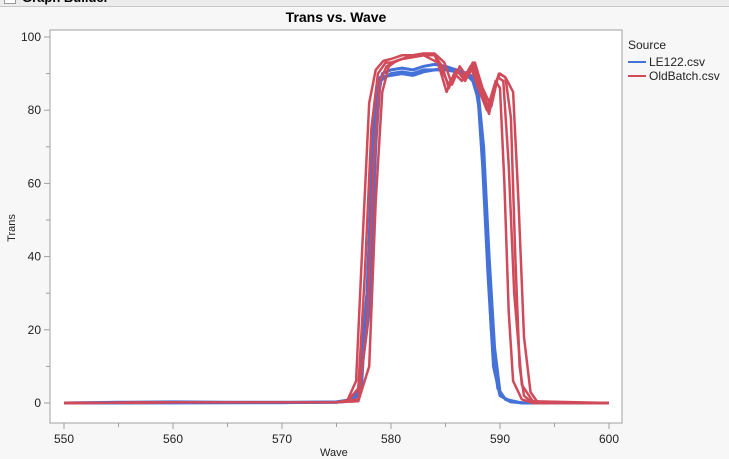  I want to click on legend: Source LE122.csv OldBatch.csv, so click(674, 60).